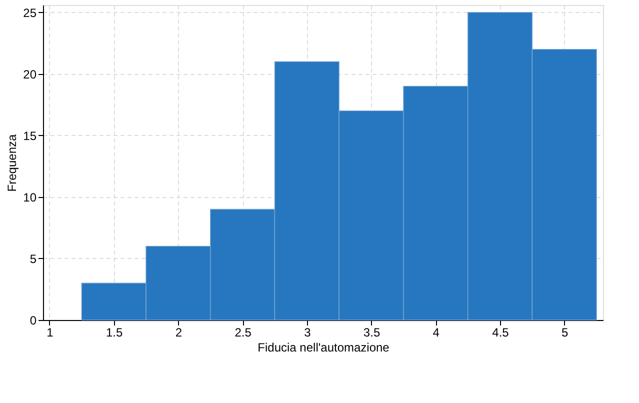  Describe the element at coordinates (324, 347) in the screenshot. I see `x-axis-title: Fiducia nell'automazione` at that location.